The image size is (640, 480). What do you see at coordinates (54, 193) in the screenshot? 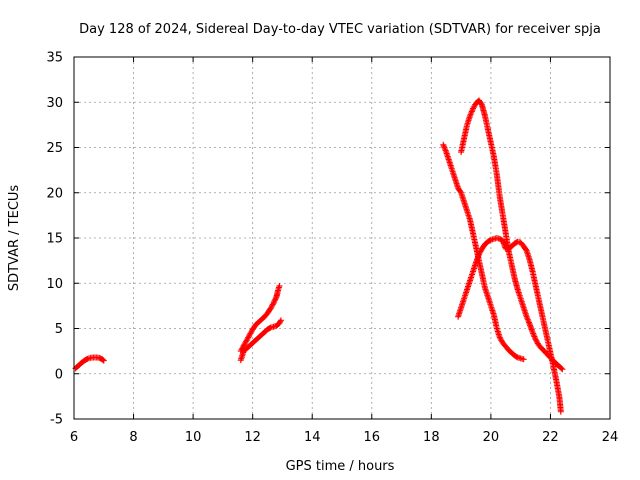
I see `y-tick-label: 20` at bounding box center [54, 193].